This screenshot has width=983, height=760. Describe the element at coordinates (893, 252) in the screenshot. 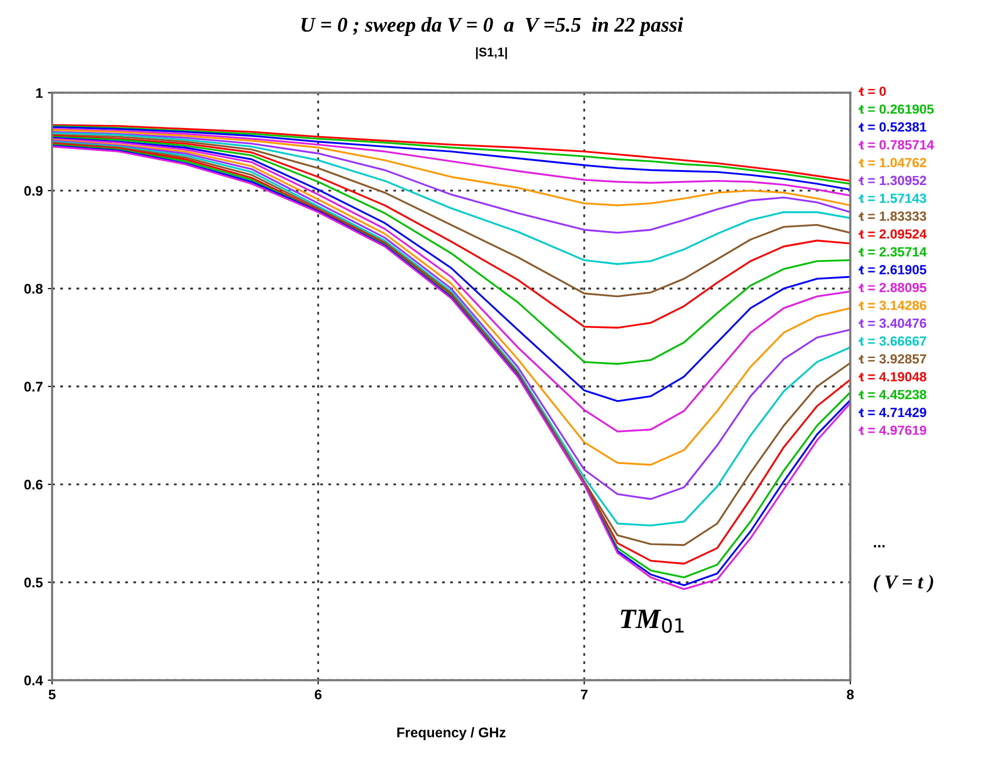

I see `legend-label: t = 2.35714` at that location.